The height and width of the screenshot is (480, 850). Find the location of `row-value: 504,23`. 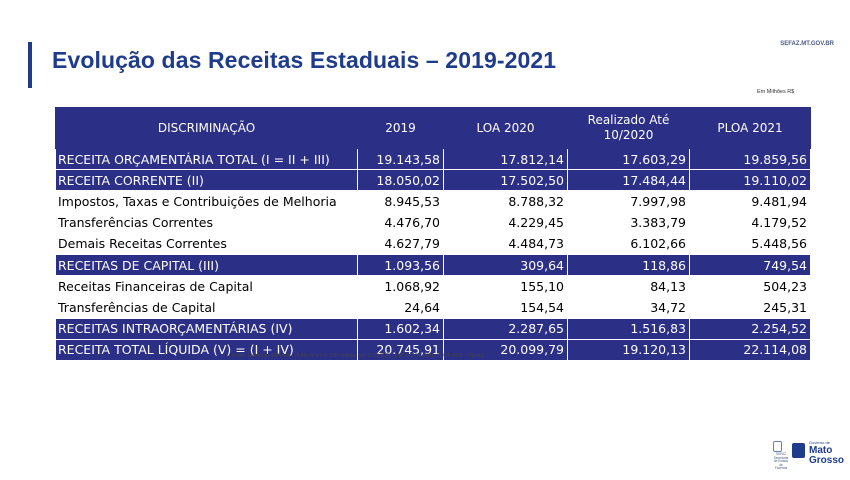

row-value: 504,23 is located at coordinates (750, 286).